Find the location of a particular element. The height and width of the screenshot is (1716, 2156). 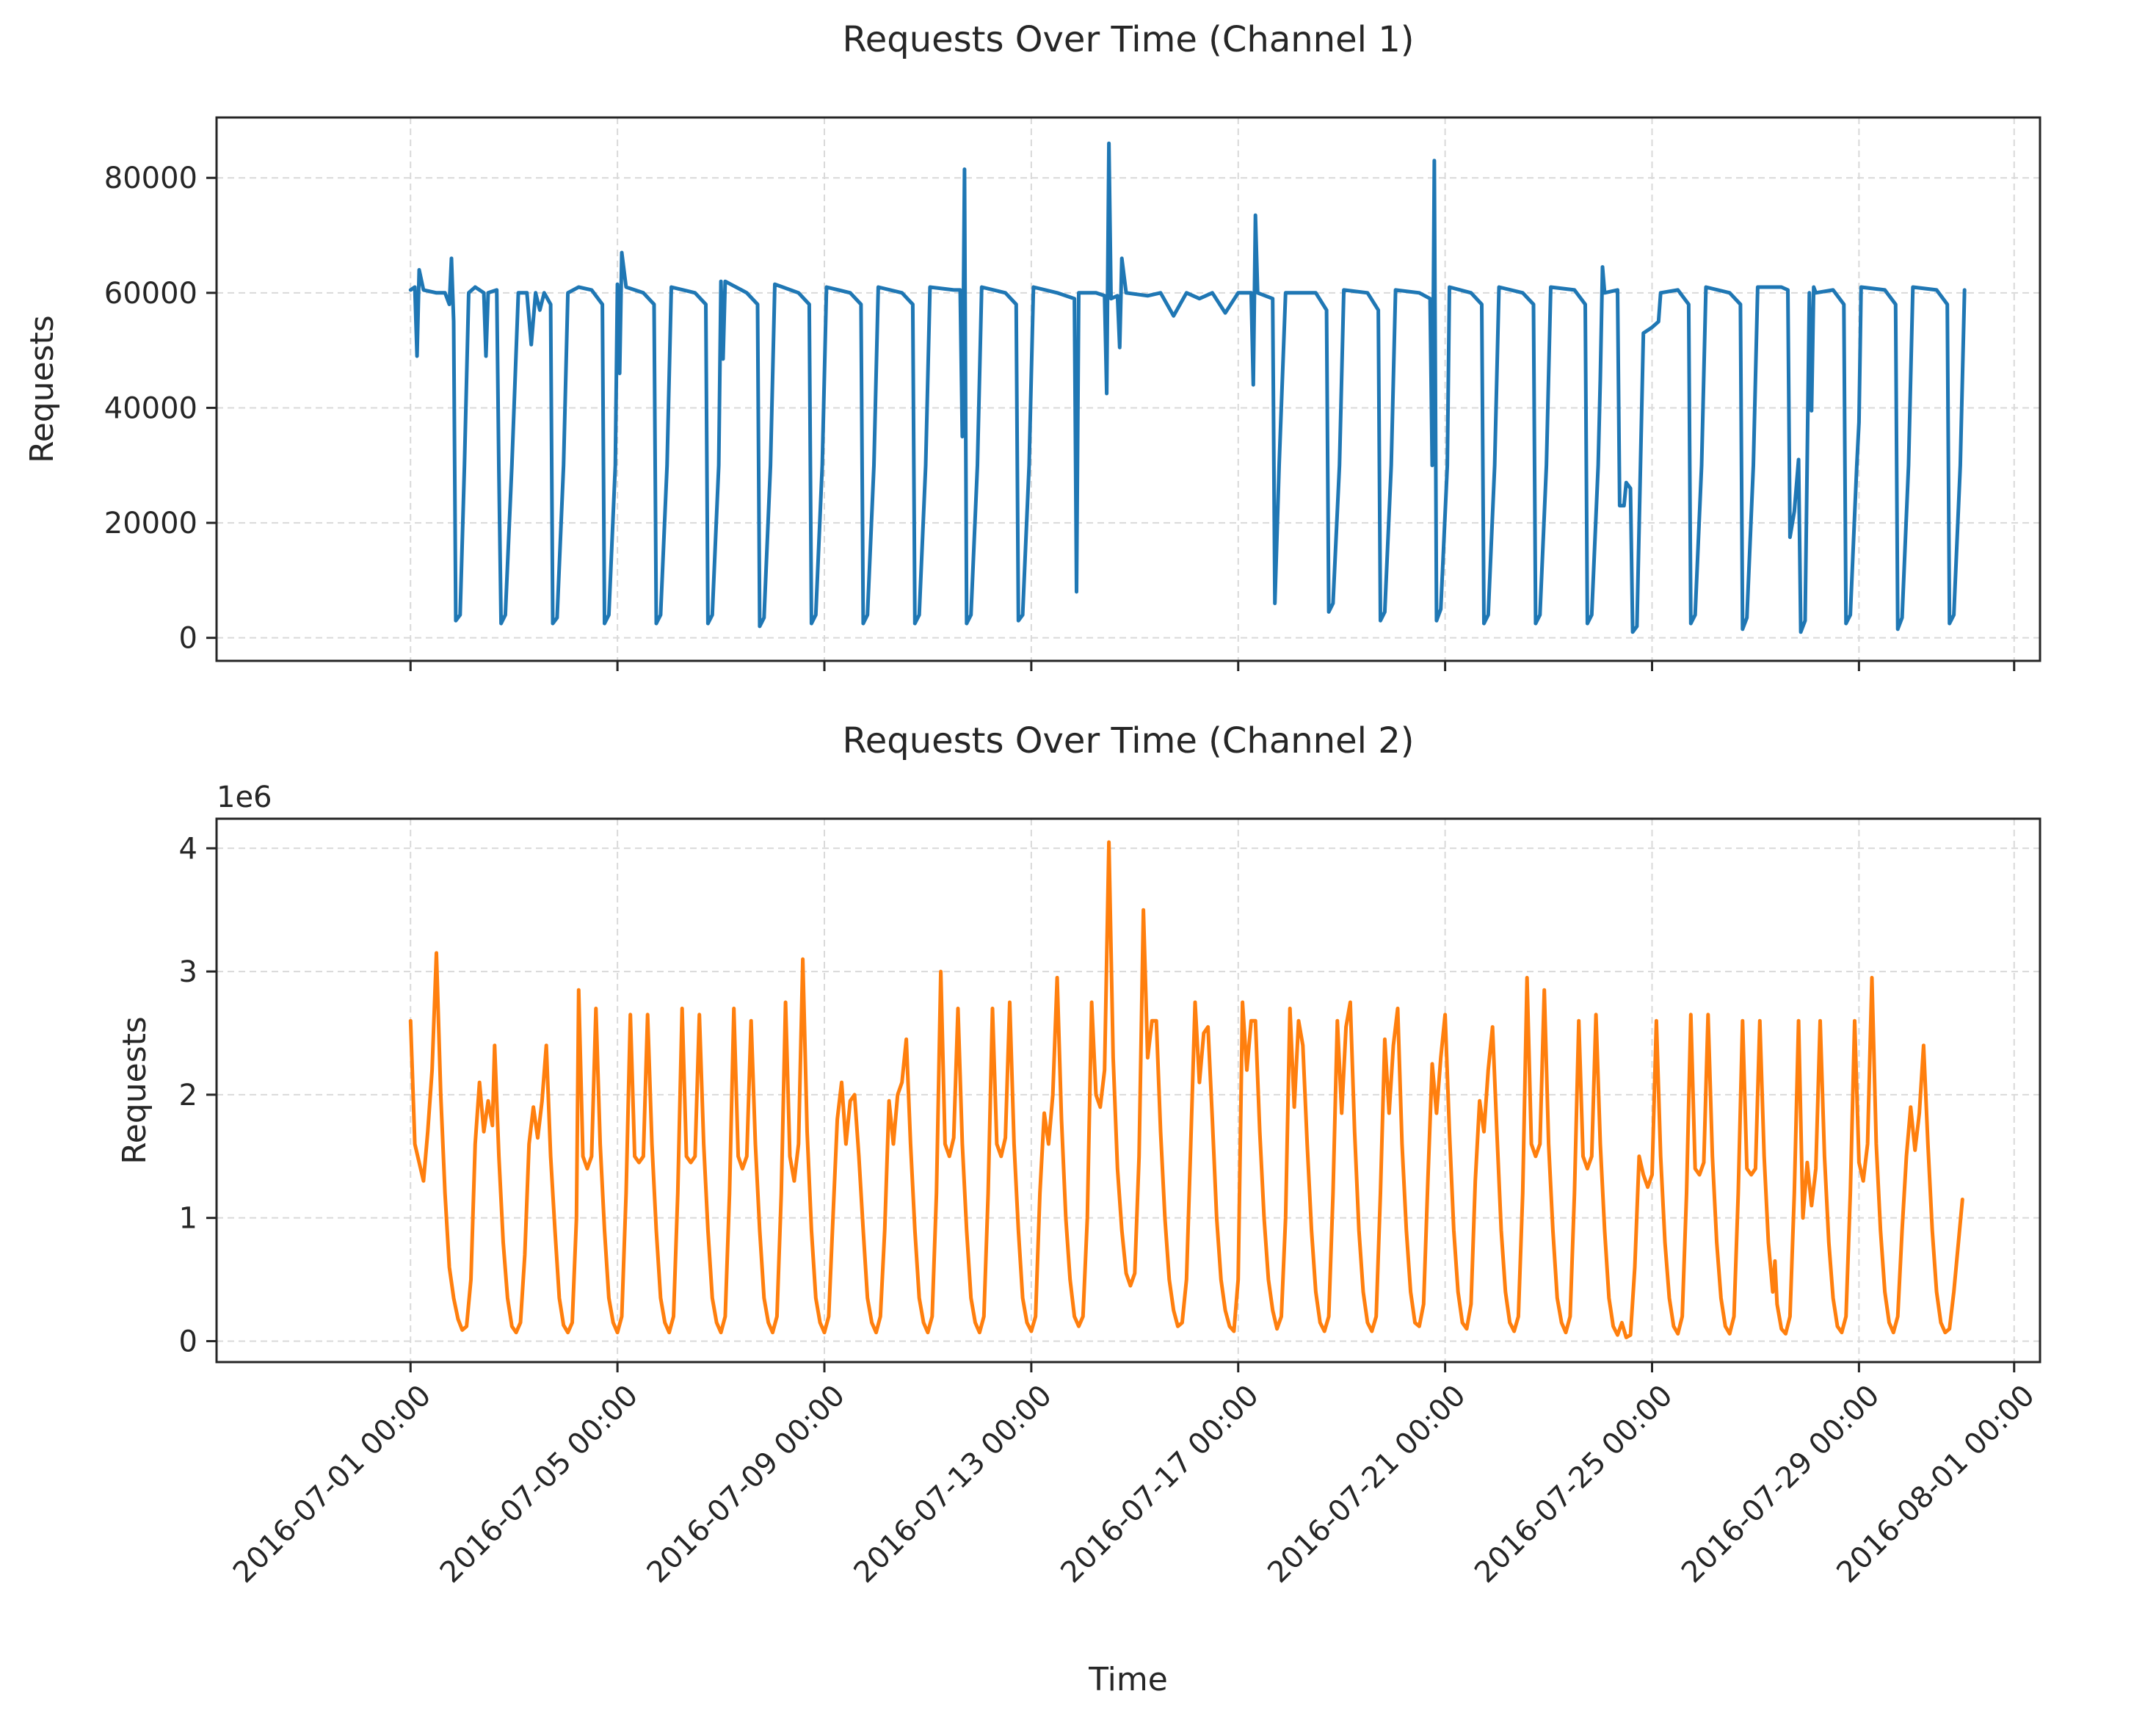

y-tick-label: 2 is located at coordinates (188, 1095).